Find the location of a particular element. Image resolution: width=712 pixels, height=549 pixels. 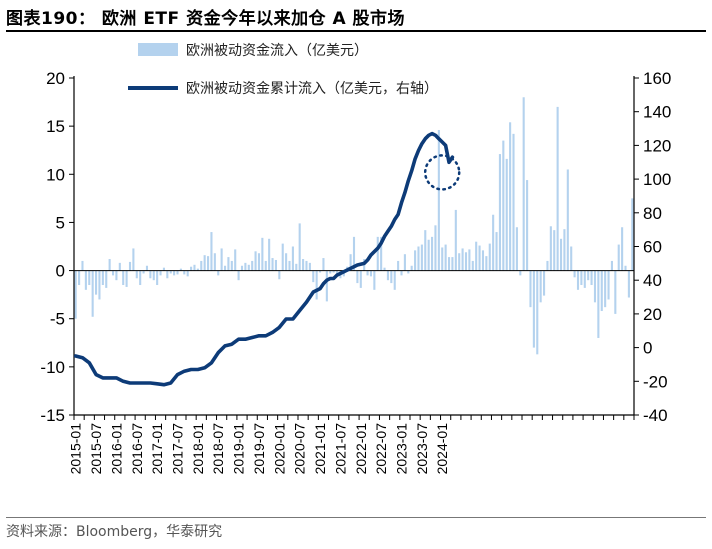

x-tick-label: 2021-07 is located at coordinates (340, 449).